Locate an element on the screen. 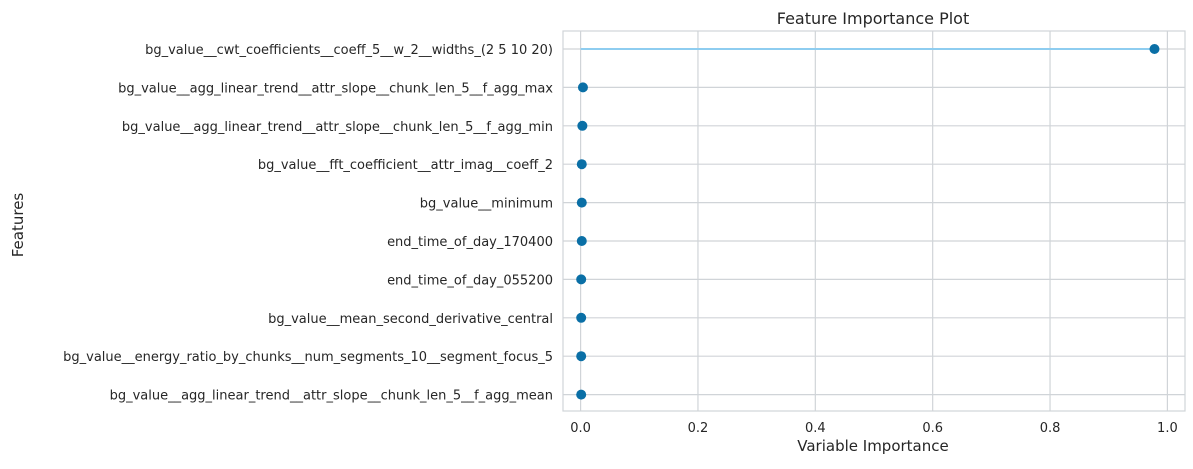  x-tick-label: 0.6 is located at coordinates (932, 428).